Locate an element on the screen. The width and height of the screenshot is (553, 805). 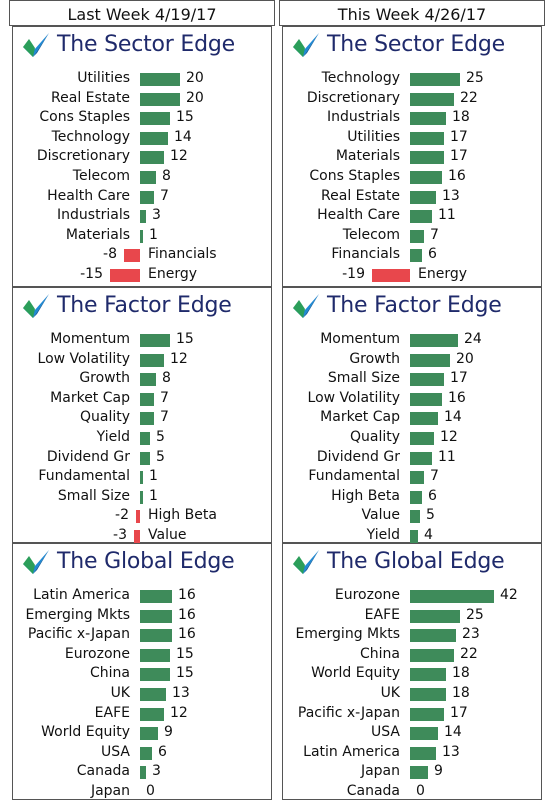
category-label: Dividend Gr is located at coordinates (358, 456).